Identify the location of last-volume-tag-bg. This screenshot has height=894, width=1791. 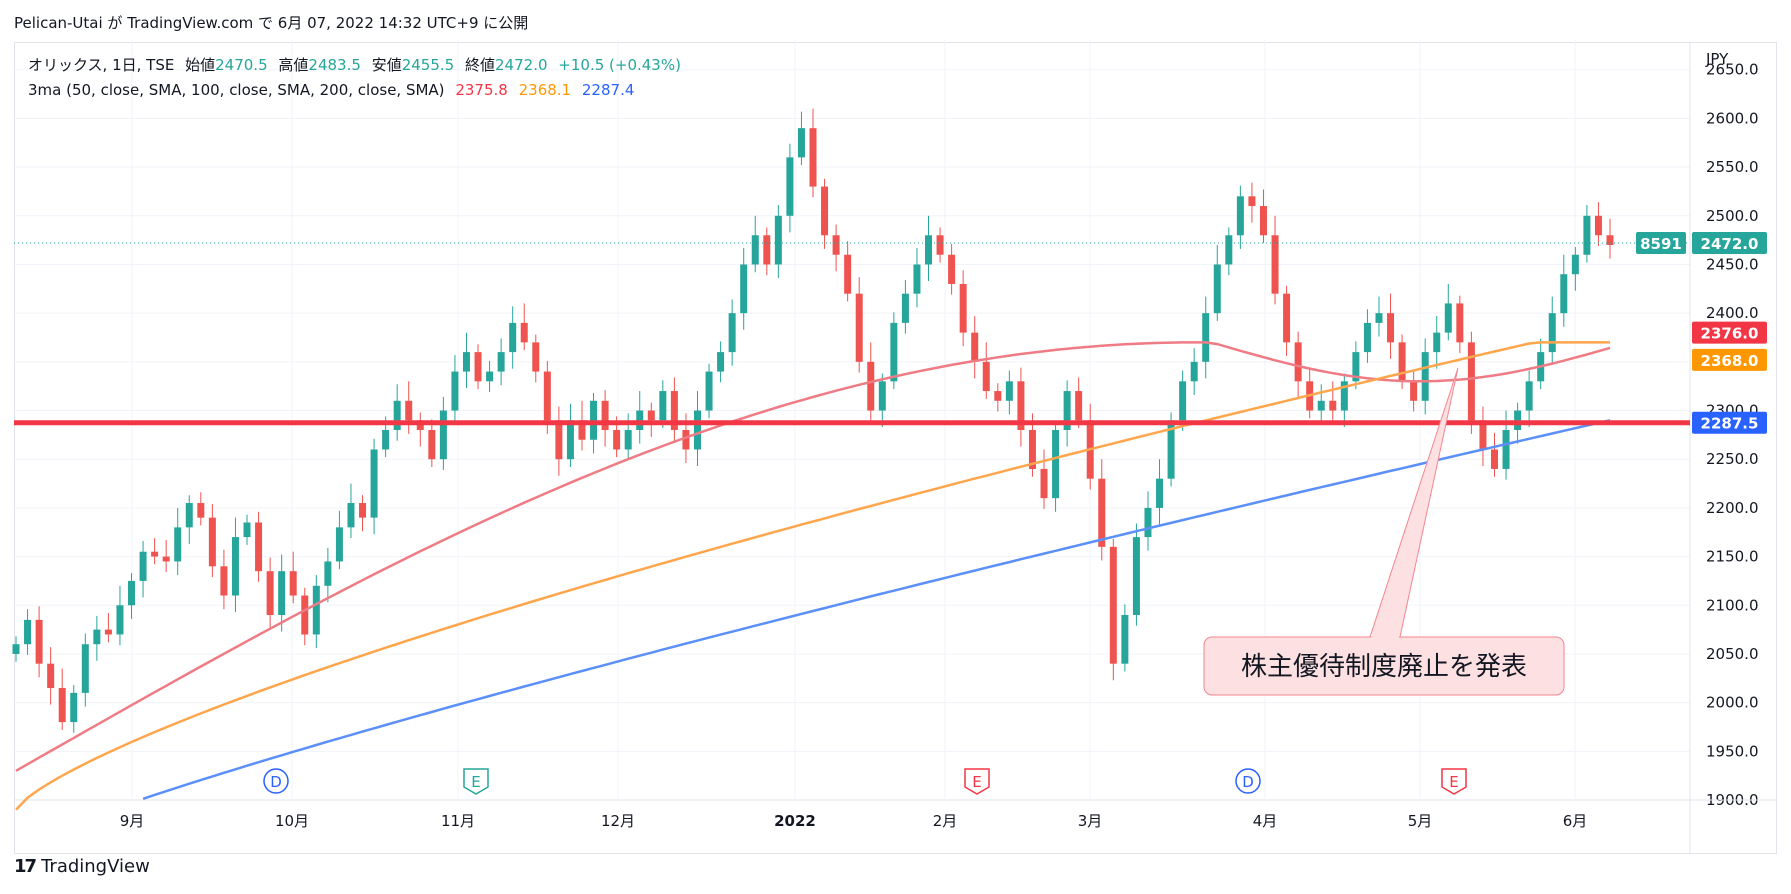
(1661, 243).